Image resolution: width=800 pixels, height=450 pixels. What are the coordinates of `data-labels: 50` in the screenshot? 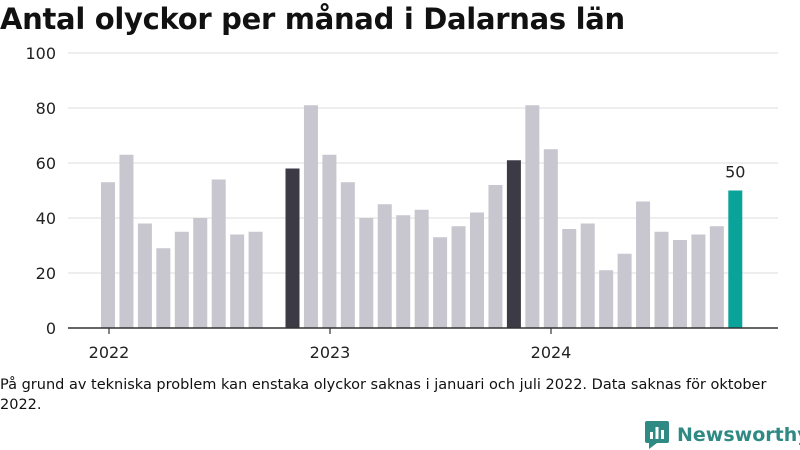 It's located at (735, 172).